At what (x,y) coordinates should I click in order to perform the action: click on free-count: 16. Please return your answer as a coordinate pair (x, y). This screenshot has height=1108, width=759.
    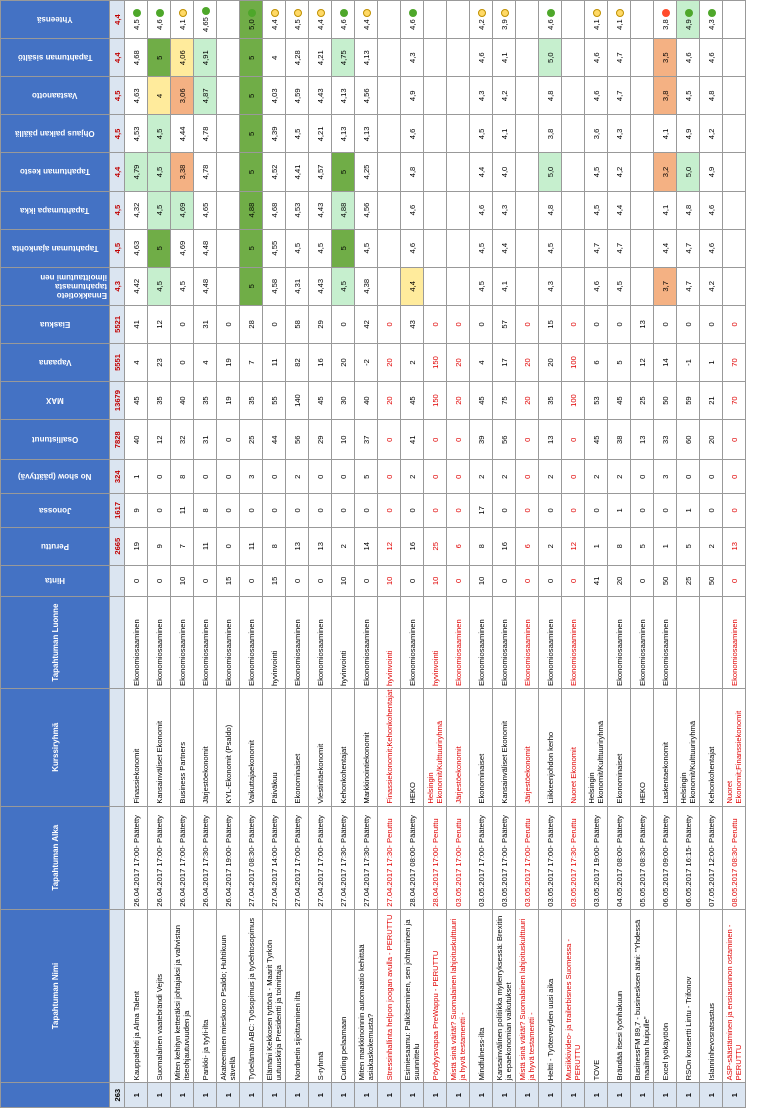
    Looking at the image, I should click on (320, 362).